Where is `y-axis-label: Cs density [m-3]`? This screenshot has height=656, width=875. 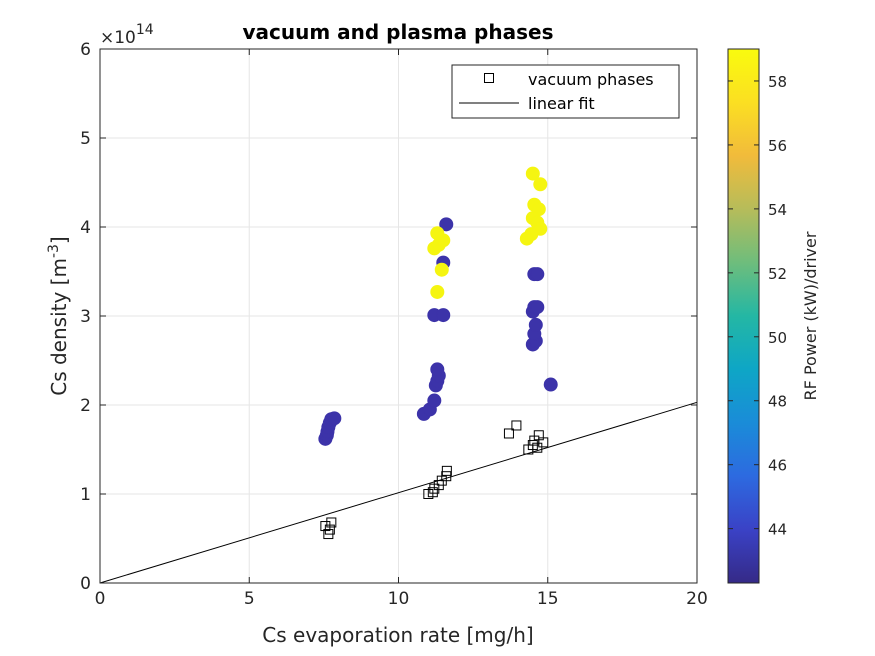 y-axis-label: Cs density [m-3] is located at coordinates (58, 316).